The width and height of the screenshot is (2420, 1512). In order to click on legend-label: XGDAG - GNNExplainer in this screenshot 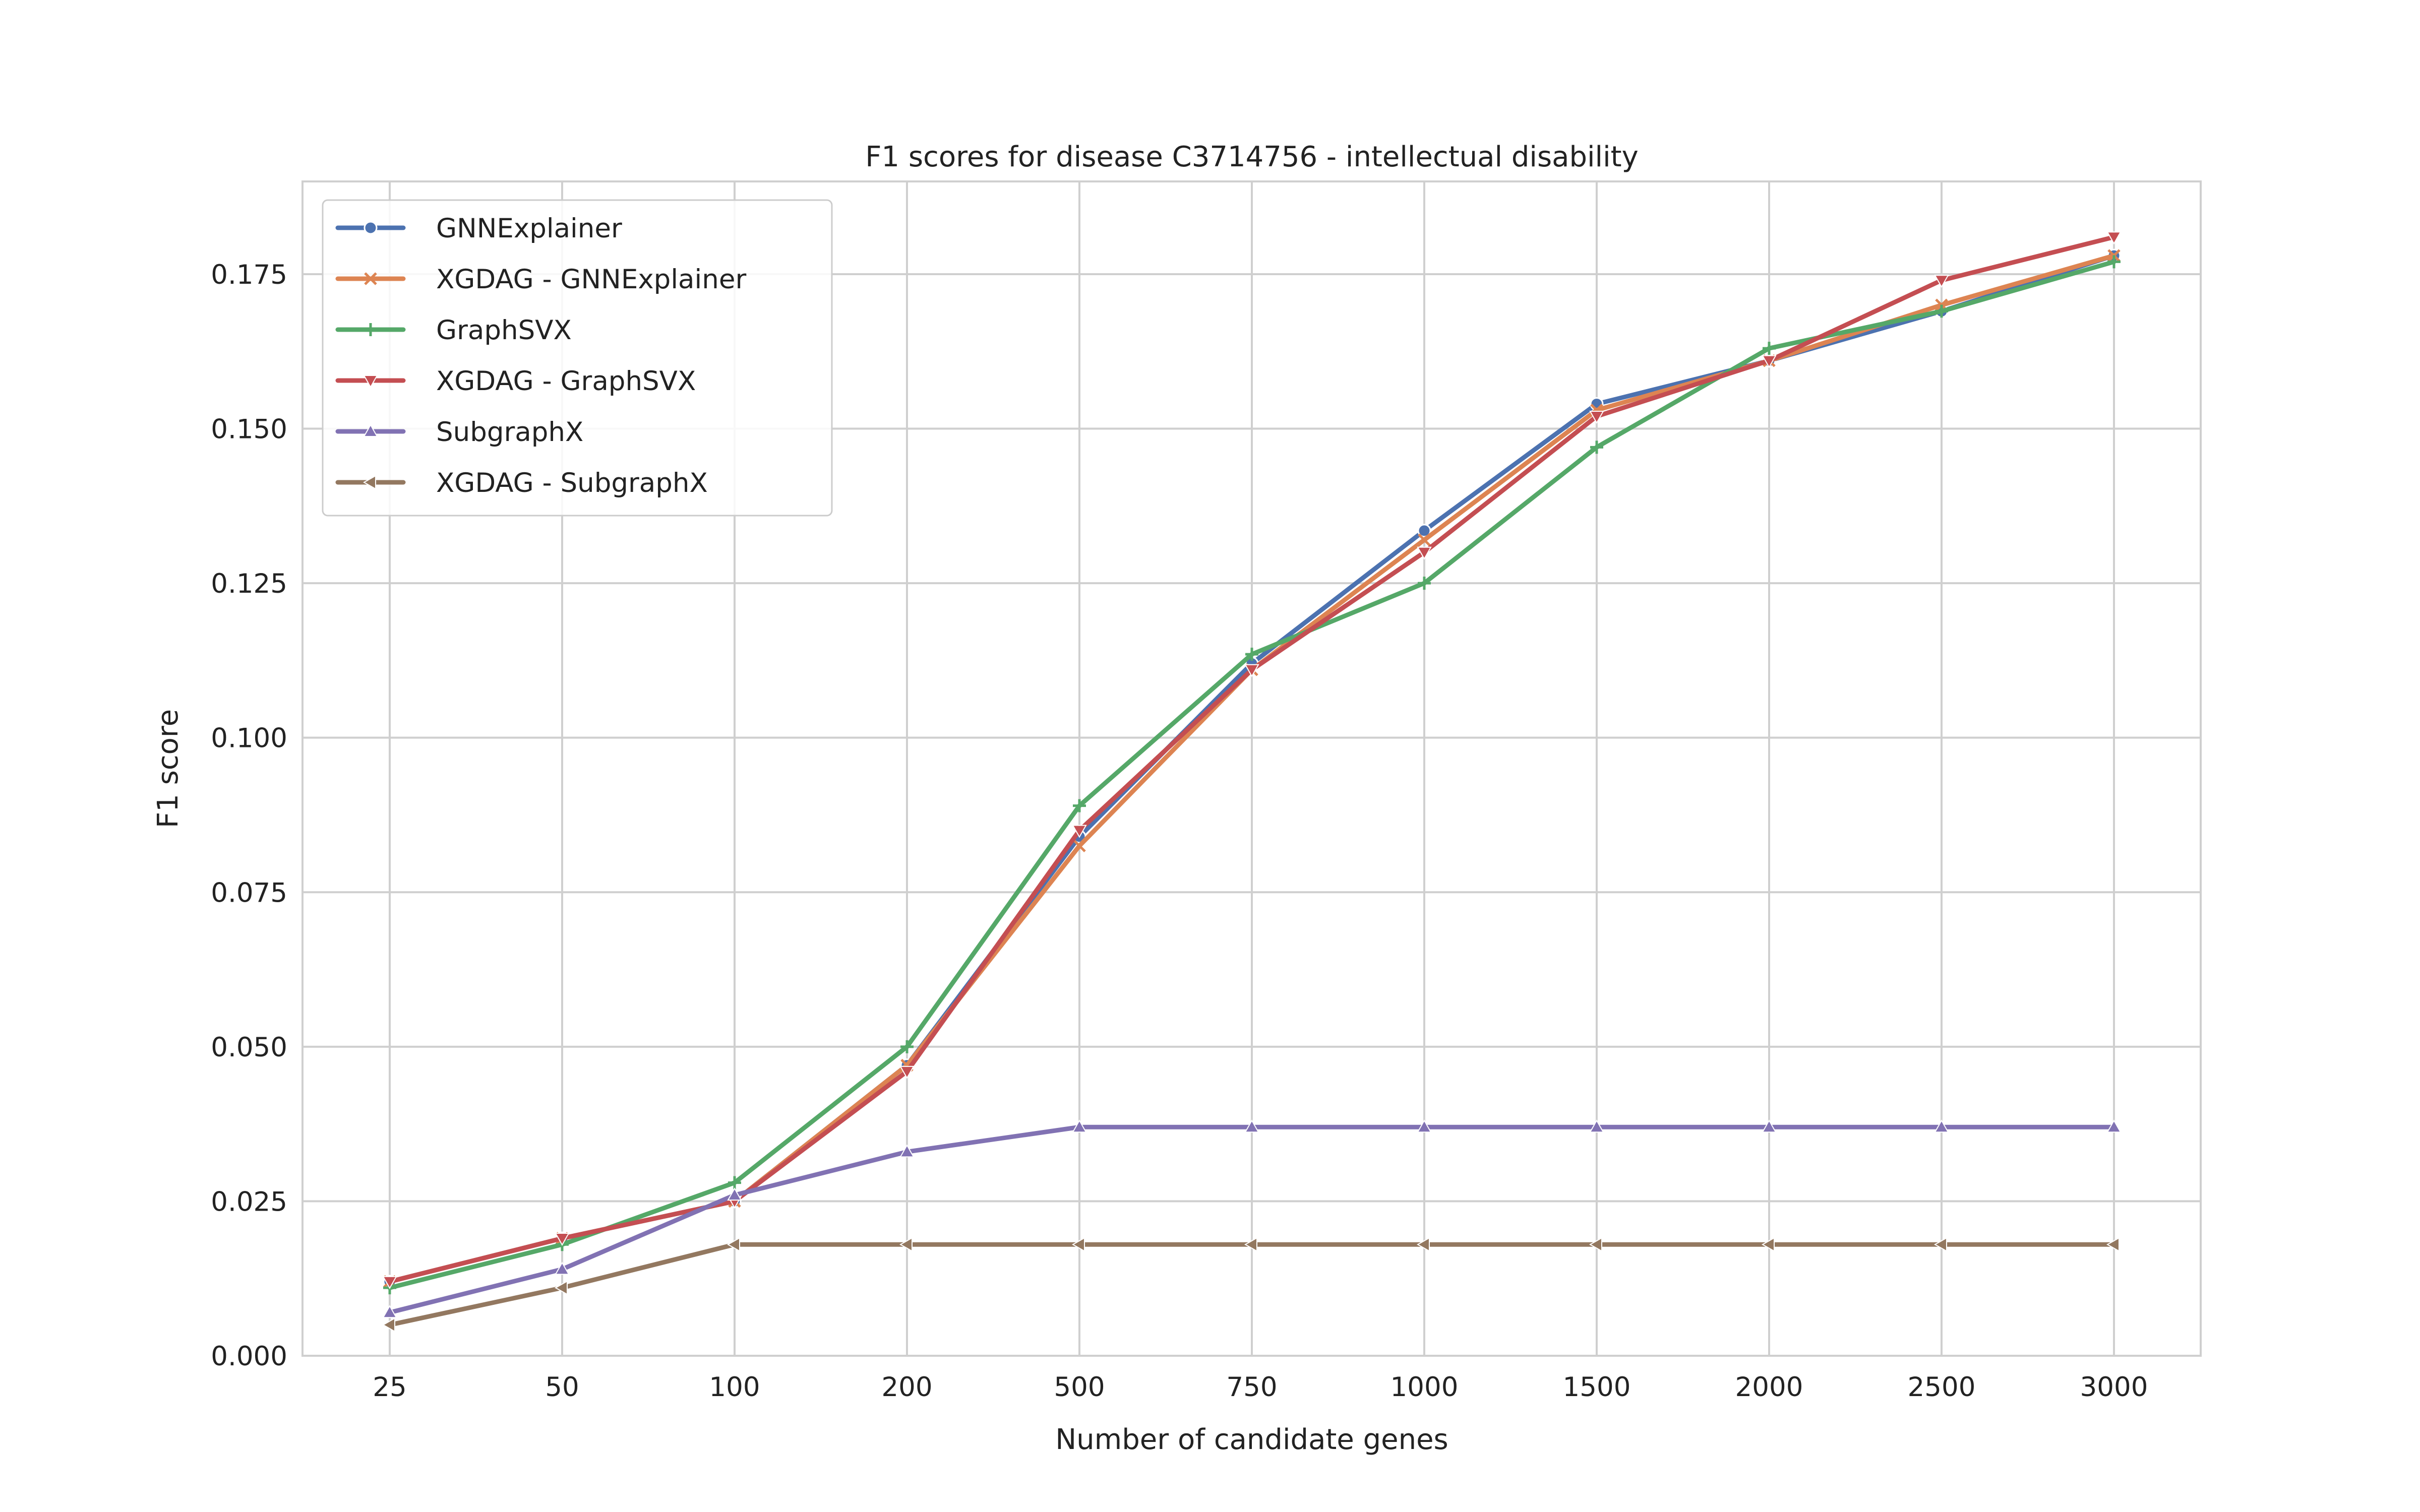, I will do `click(591, 279)`.